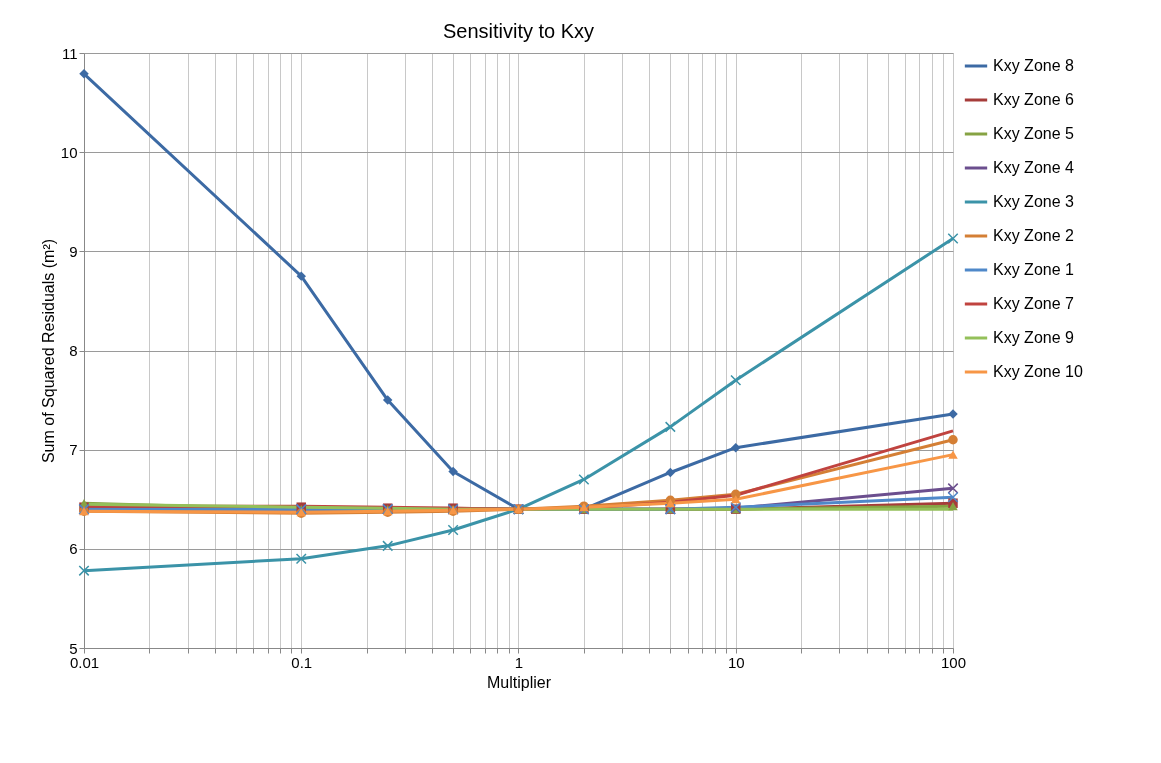  I want to click on legend-label: Kxy Zone 7, so click(1034, 303).